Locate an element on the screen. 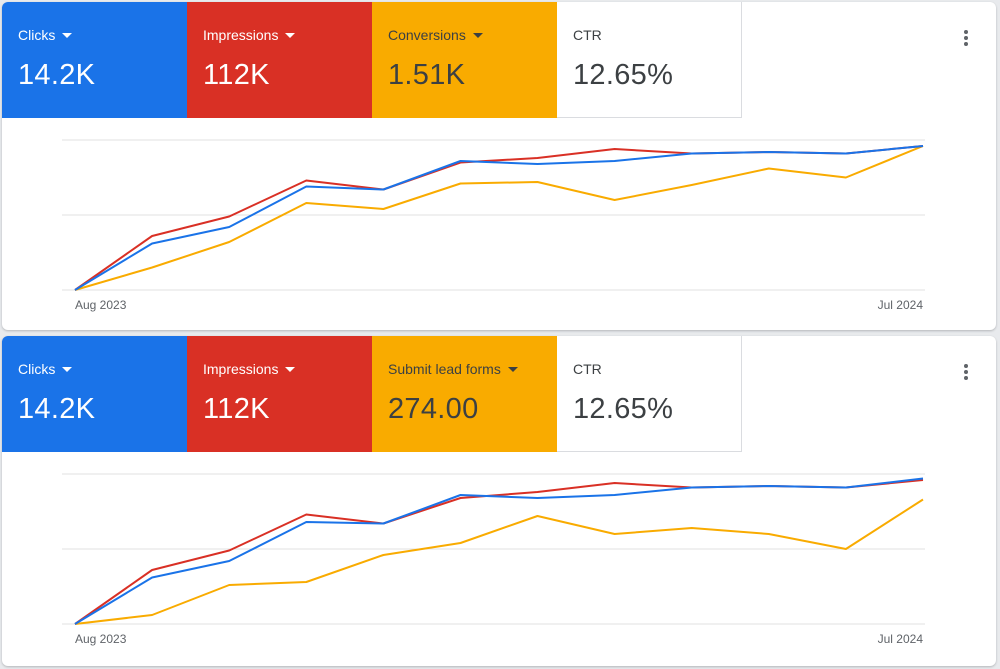  metric-label: Submit lead forms is located at coordinates (453, 369).